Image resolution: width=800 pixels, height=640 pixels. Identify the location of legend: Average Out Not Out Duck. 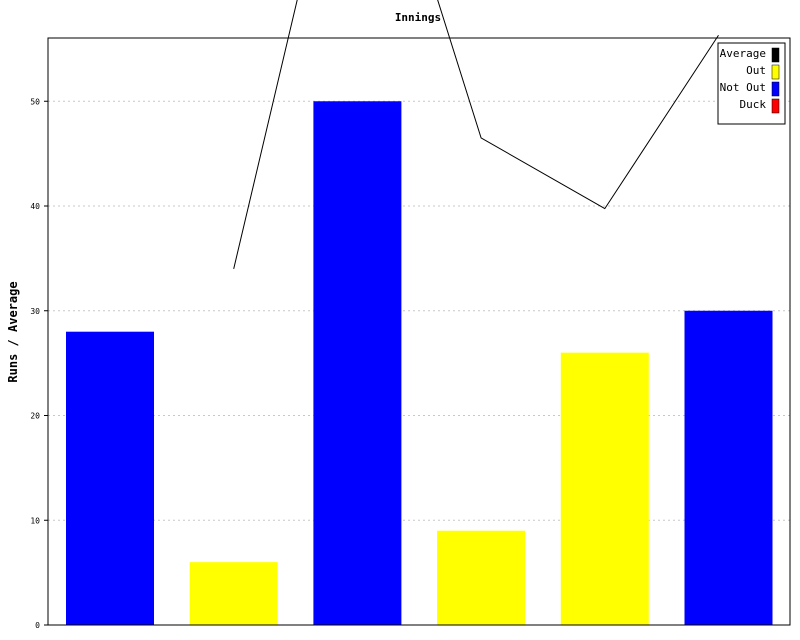
(751, 83).